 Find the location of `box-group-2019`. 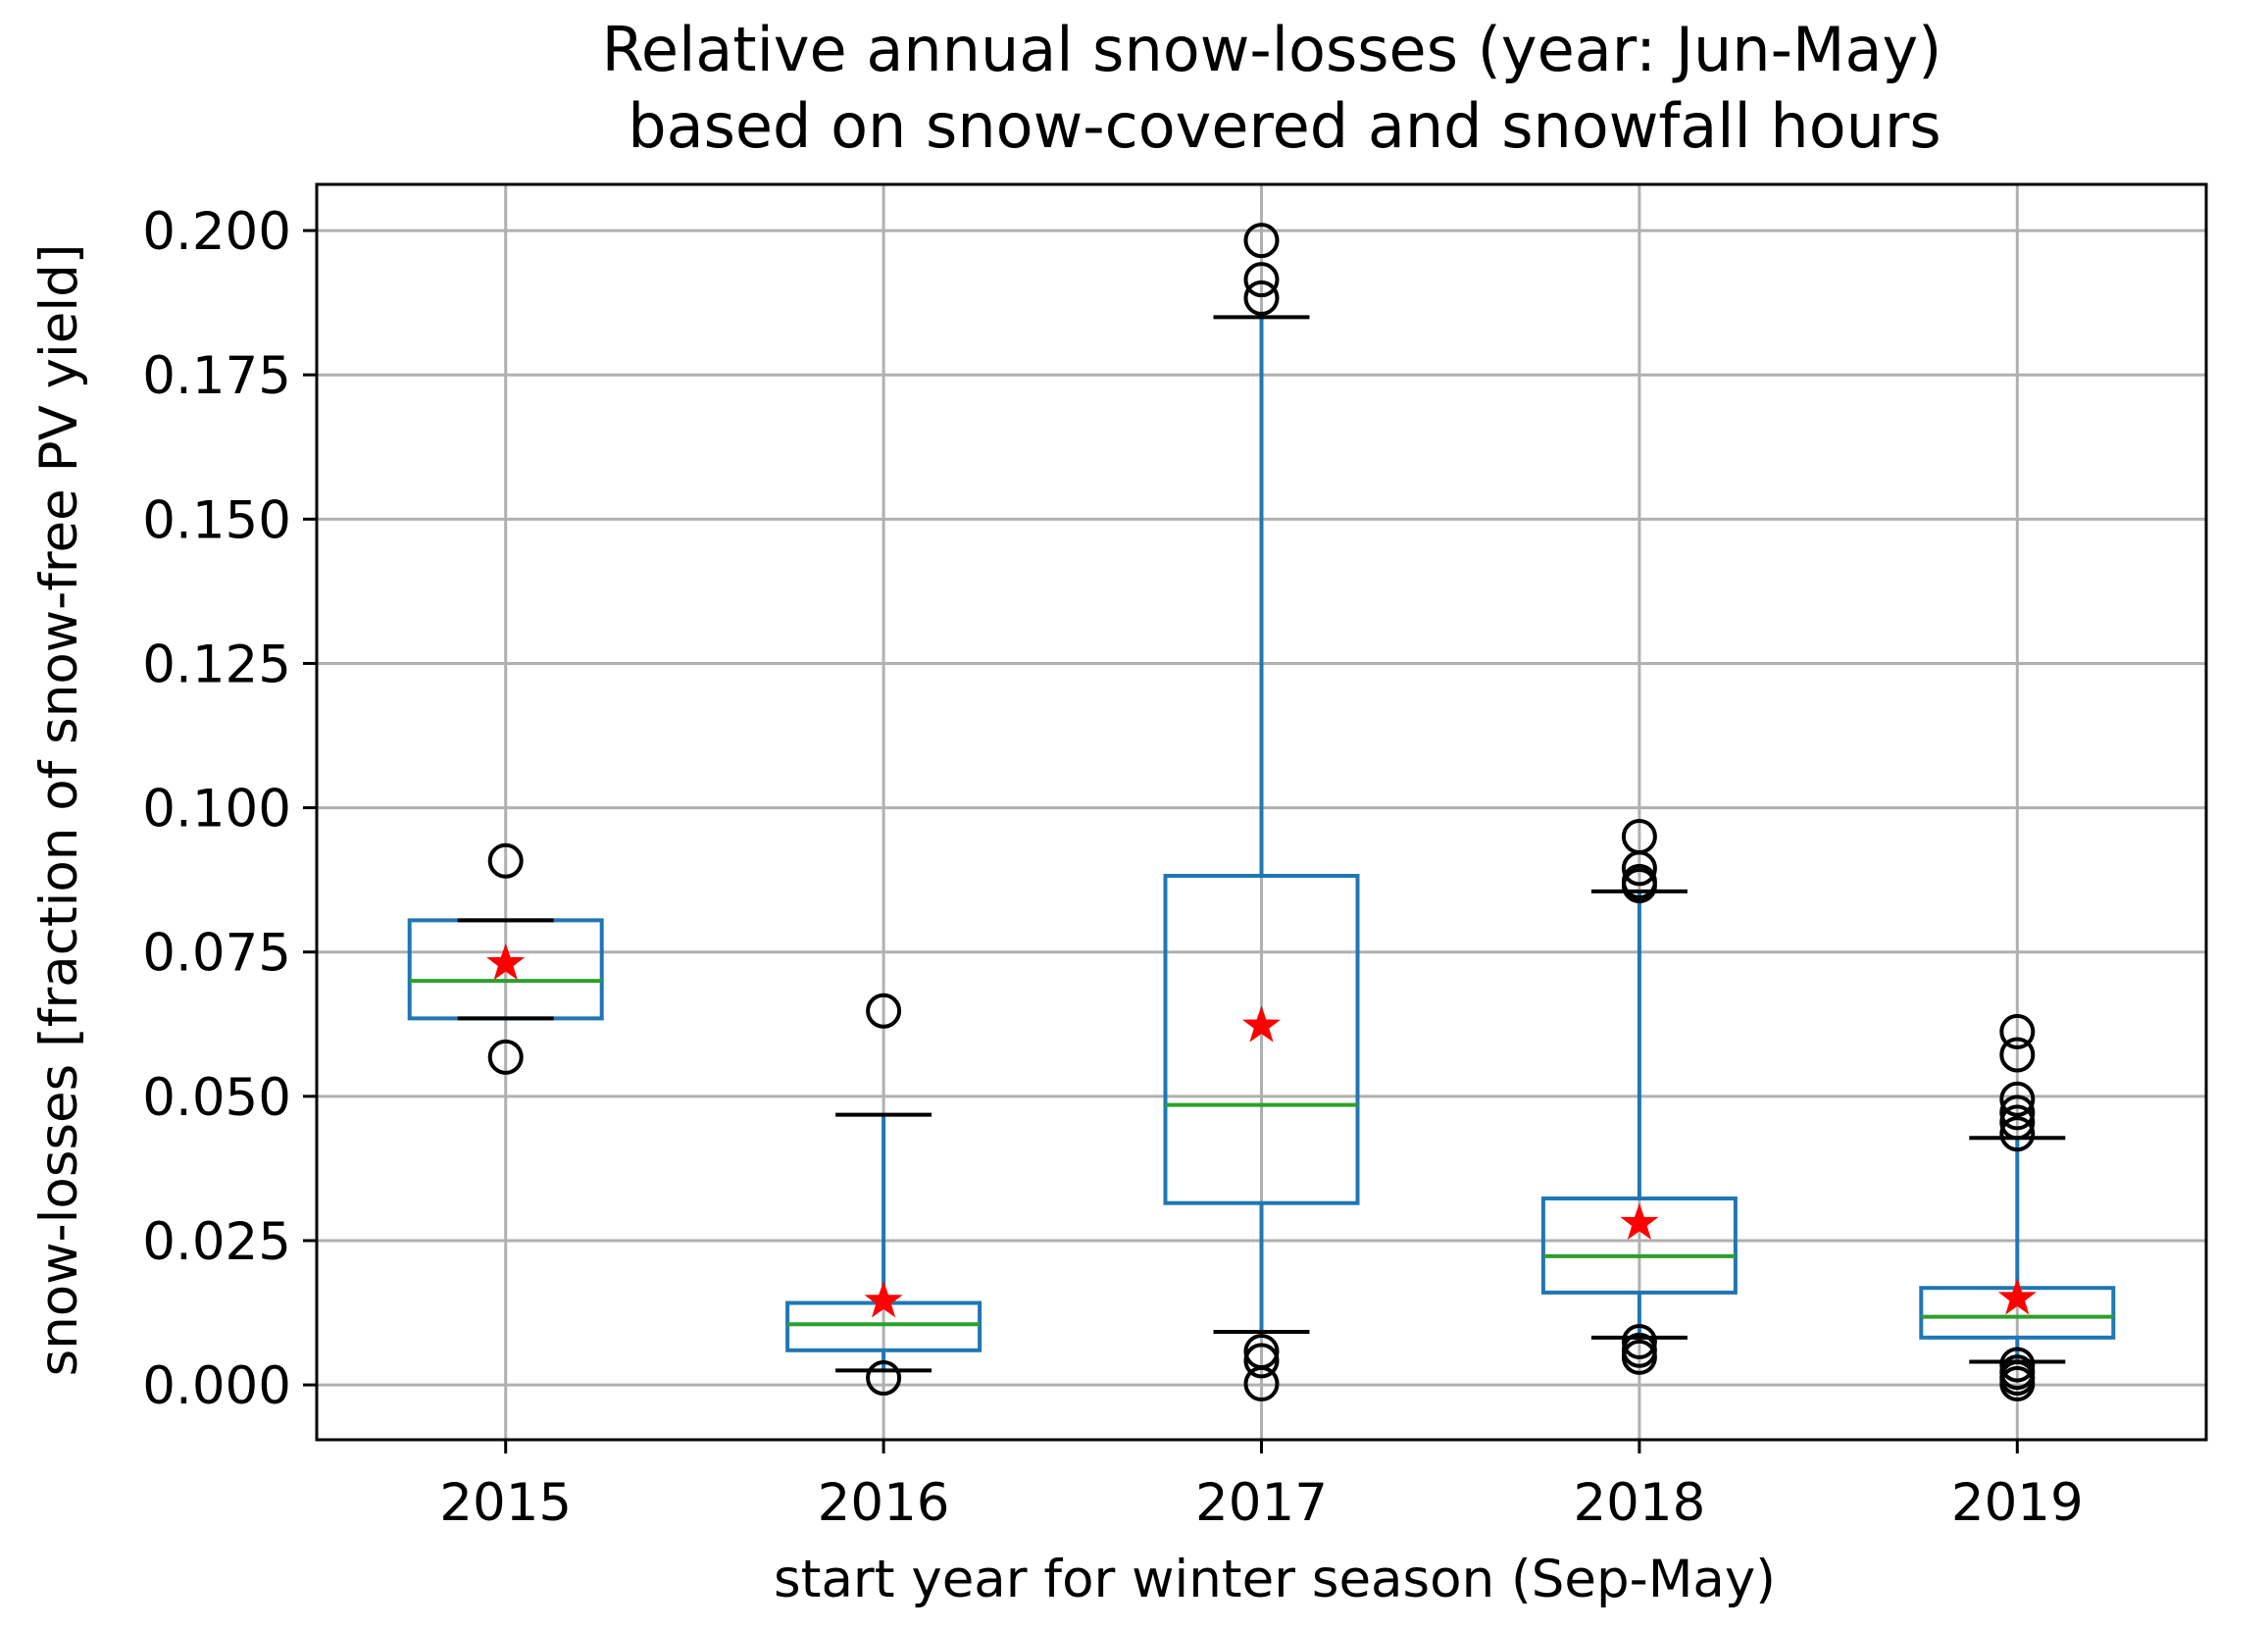

box-group-2019 is located at coordinates (2017, 1207).